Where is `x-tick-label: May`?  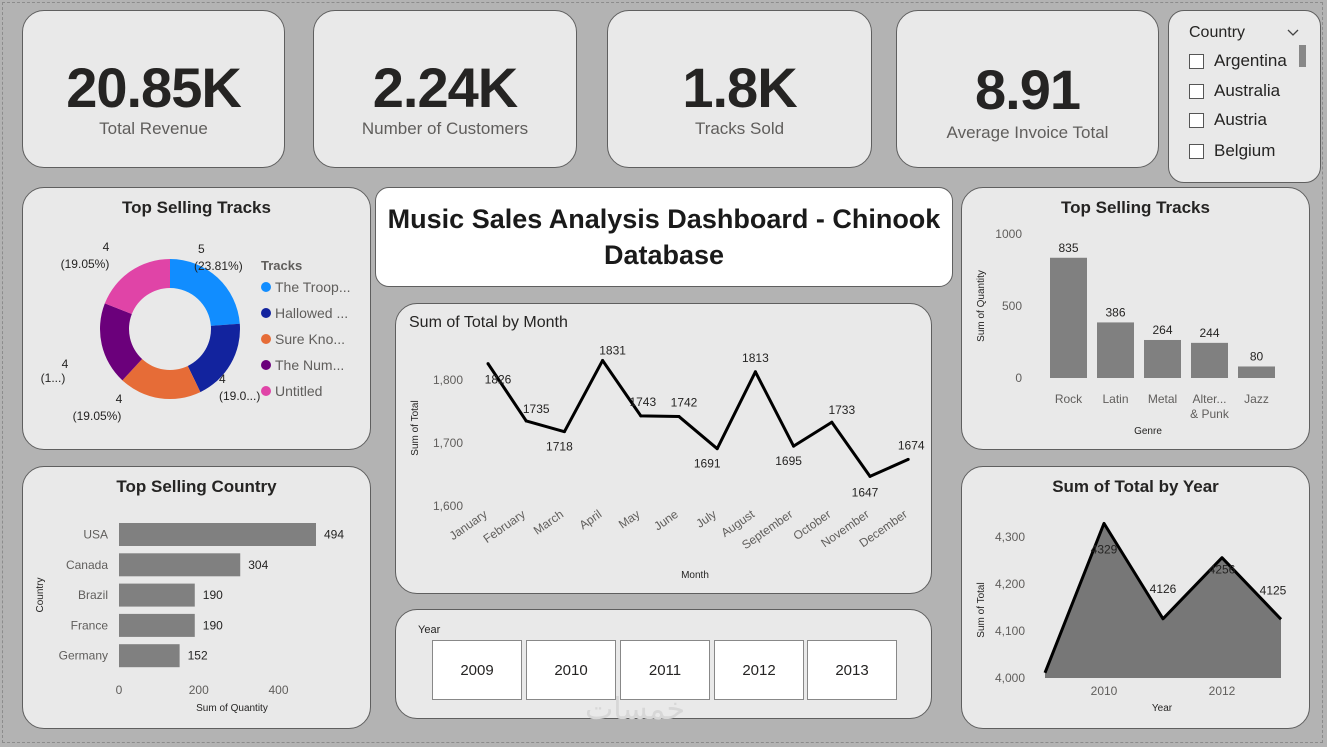 x-tick-label: May is located at coordinates (629, 519).